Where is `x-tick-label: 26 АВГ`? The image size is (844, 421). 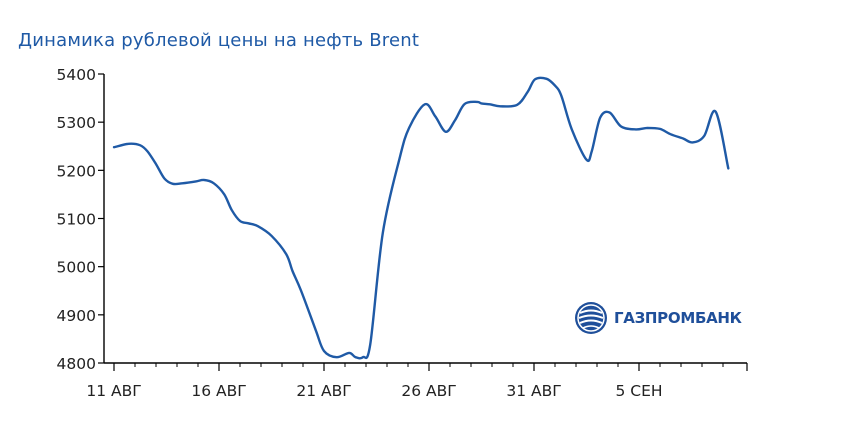
x-tick-label: 26 АВГ is located at coordinates (428, 391).